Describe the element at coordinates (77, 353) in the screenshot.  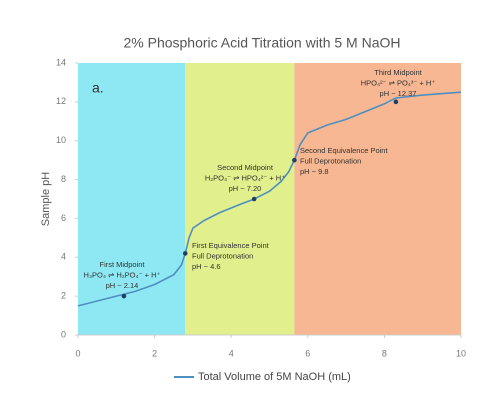
I see `x-tick-label: 0` at that location.